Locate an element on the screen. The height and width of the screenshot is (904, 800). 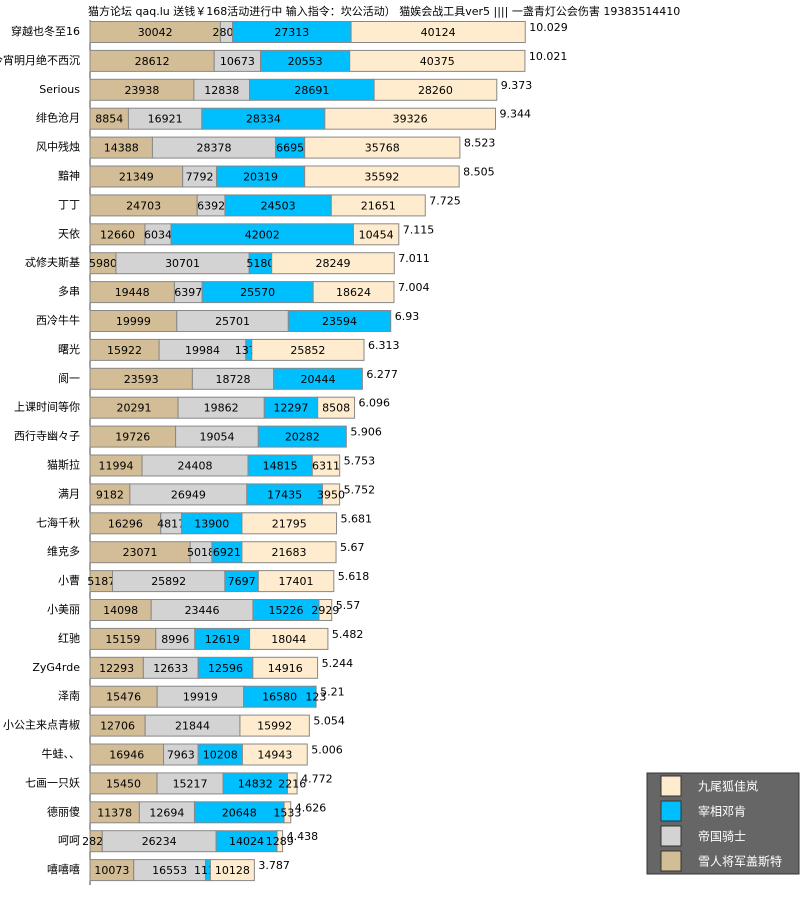
segment-label: 10208 is located at coordinates (220, 755).